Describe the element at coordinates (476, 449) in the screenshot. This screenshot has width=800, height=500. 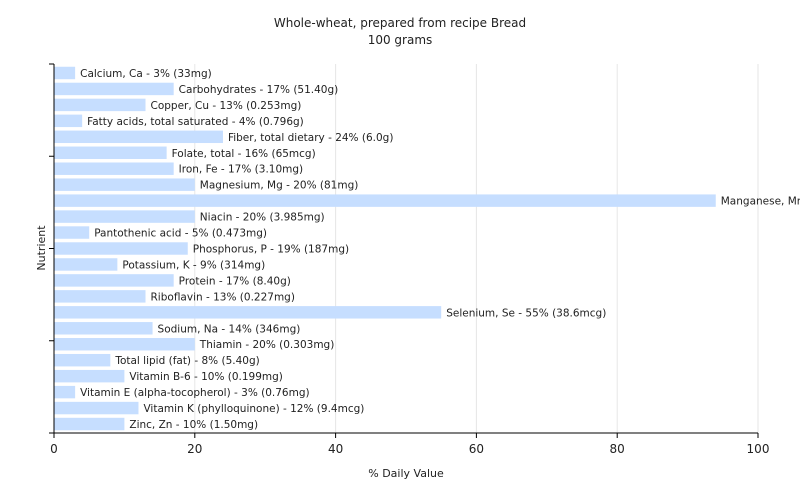
I see `x-tick-label: 60` at that location.